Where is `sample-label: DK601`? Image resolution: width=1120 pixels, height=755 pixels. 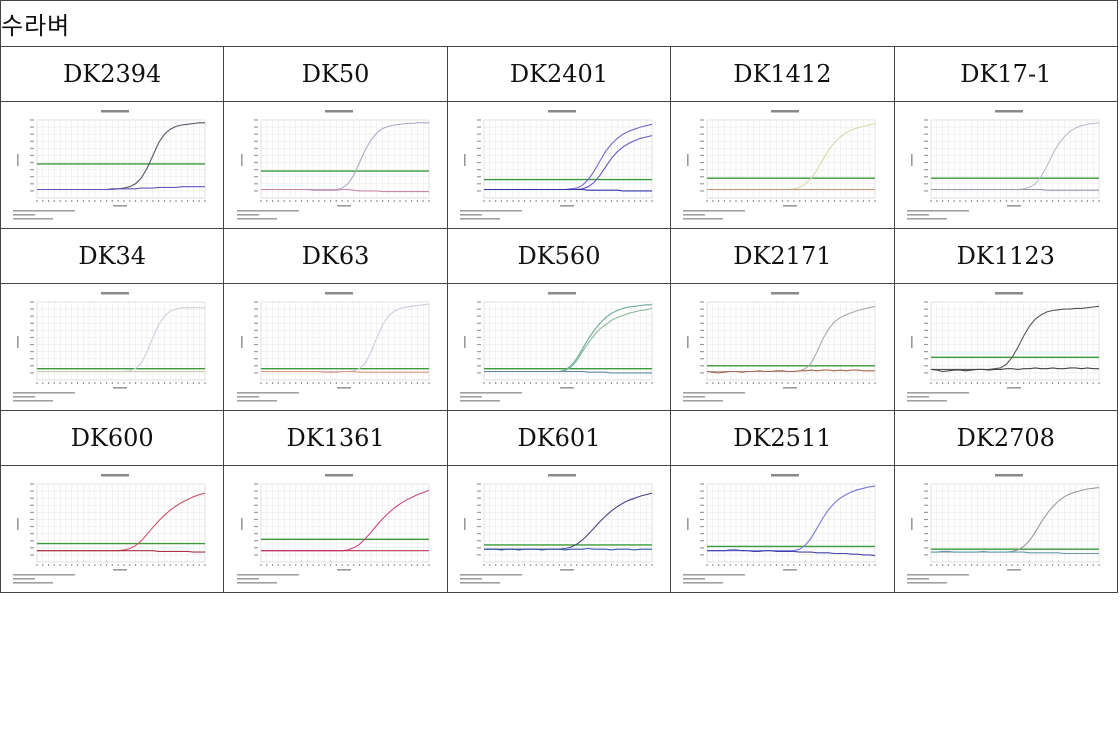 sample-label: DK601 is located at coordinates (559, 438).